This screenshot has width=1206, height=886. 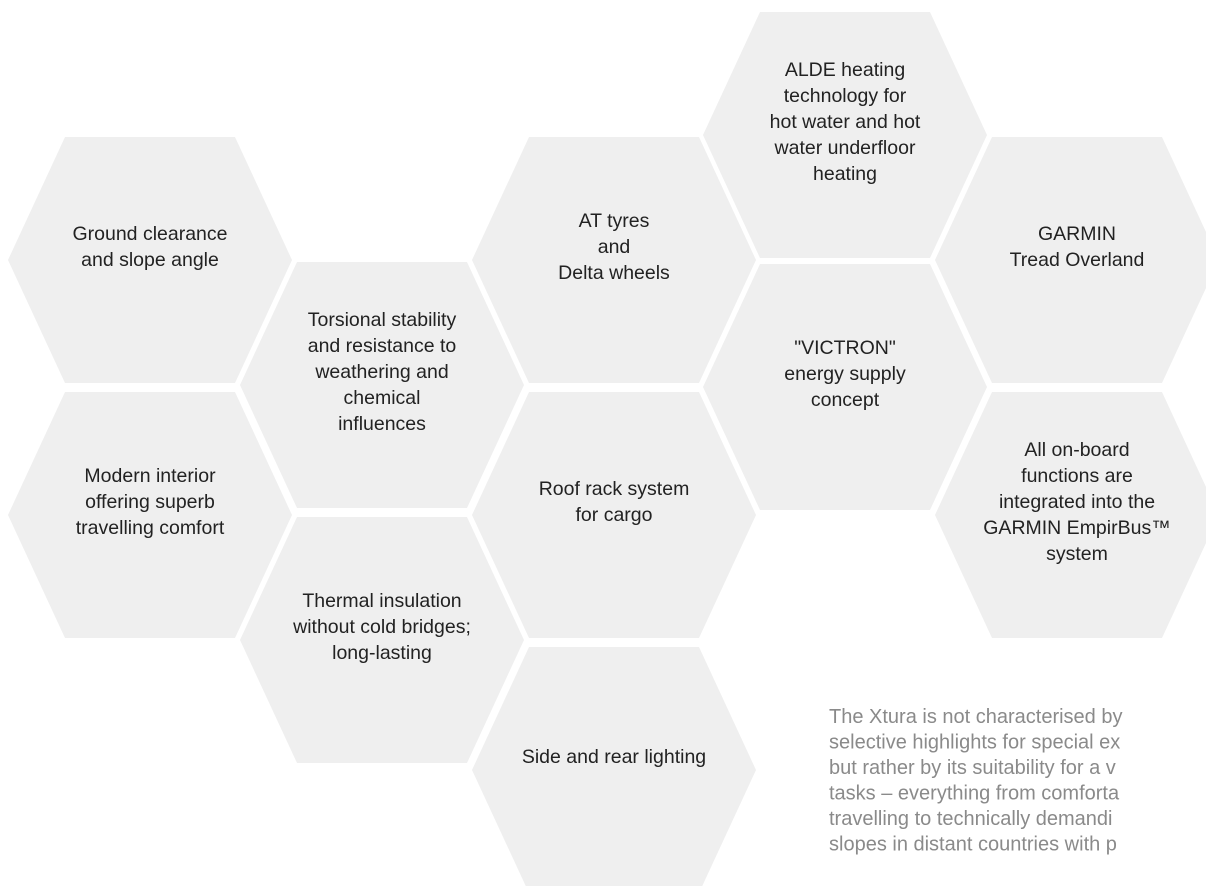 I want to click on hex-label-line: technology for, so click(x=845, y=96).